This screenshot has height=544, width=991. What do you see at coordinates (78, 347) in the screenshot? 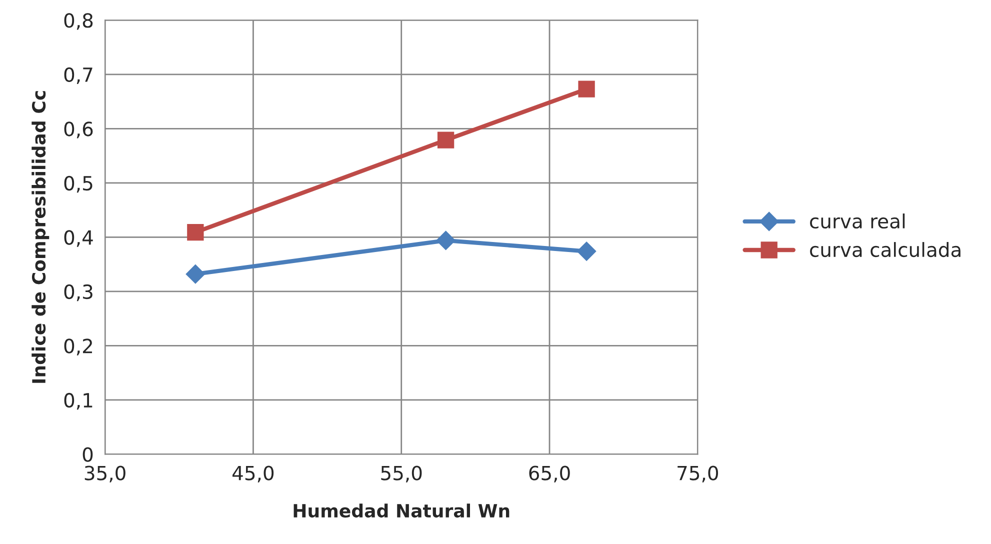
I see `y-tick-label: 0,2` at bounding box center [78, 347].